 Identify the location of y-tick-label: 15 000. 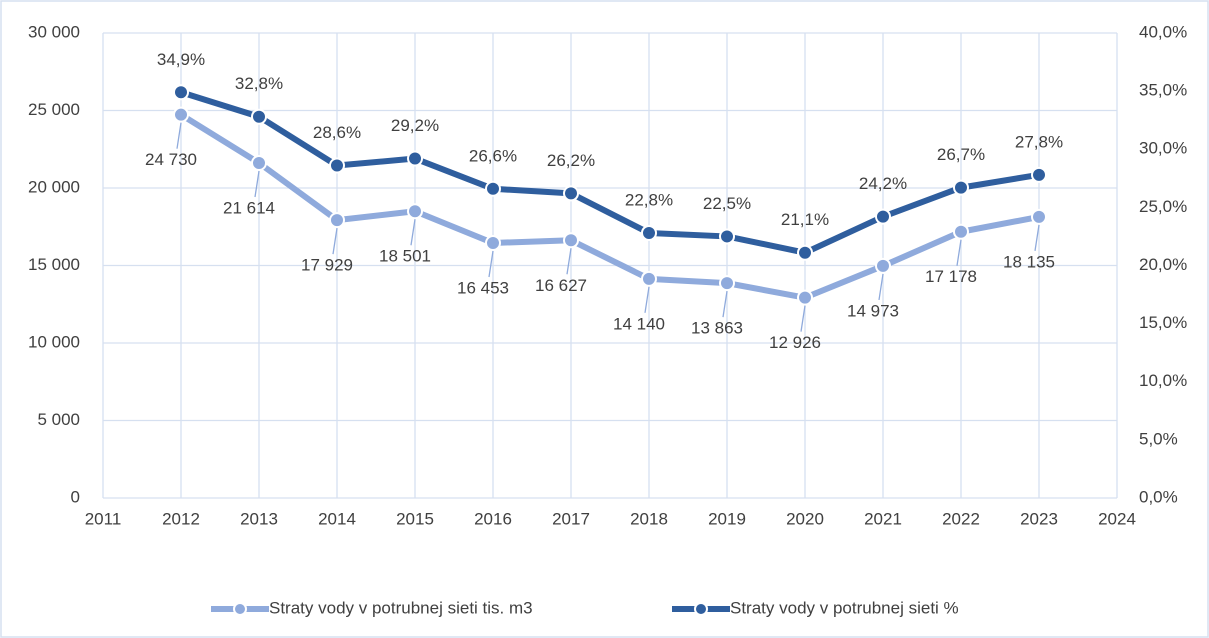
(54, 264).